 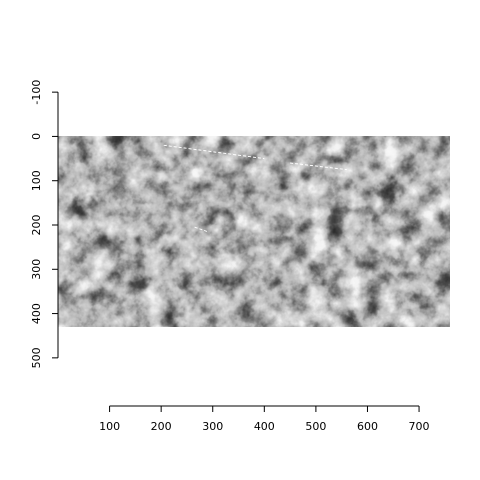 I want to click on y-tick-label-300: 300, so click(x=36, y=269).